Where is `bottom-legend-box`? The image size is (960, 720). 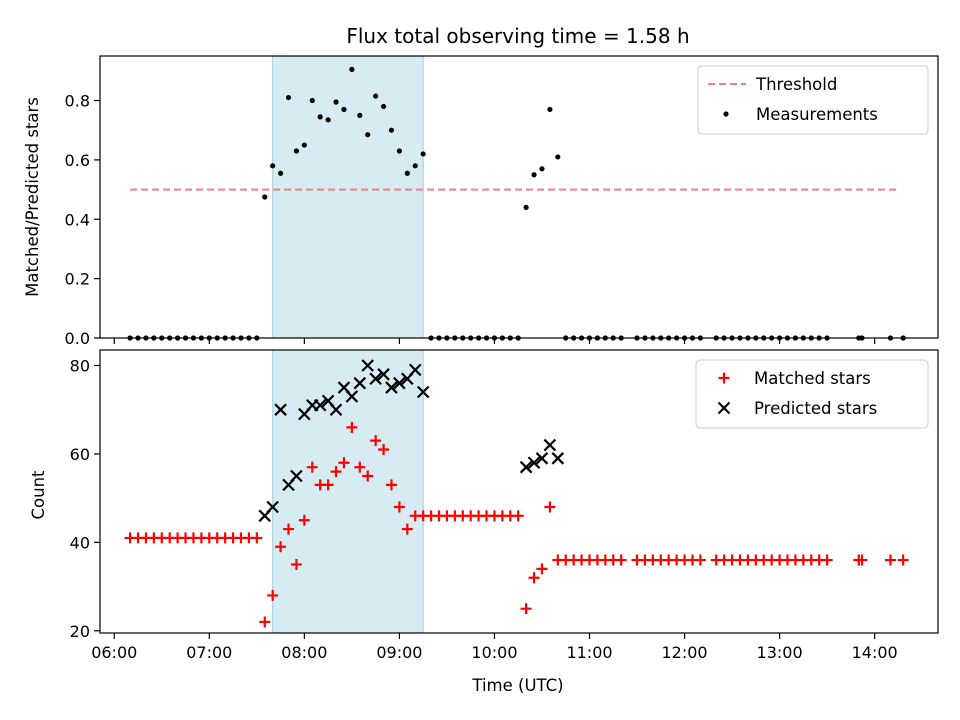
bottom-legend-box is located at coordinates (812, 394).